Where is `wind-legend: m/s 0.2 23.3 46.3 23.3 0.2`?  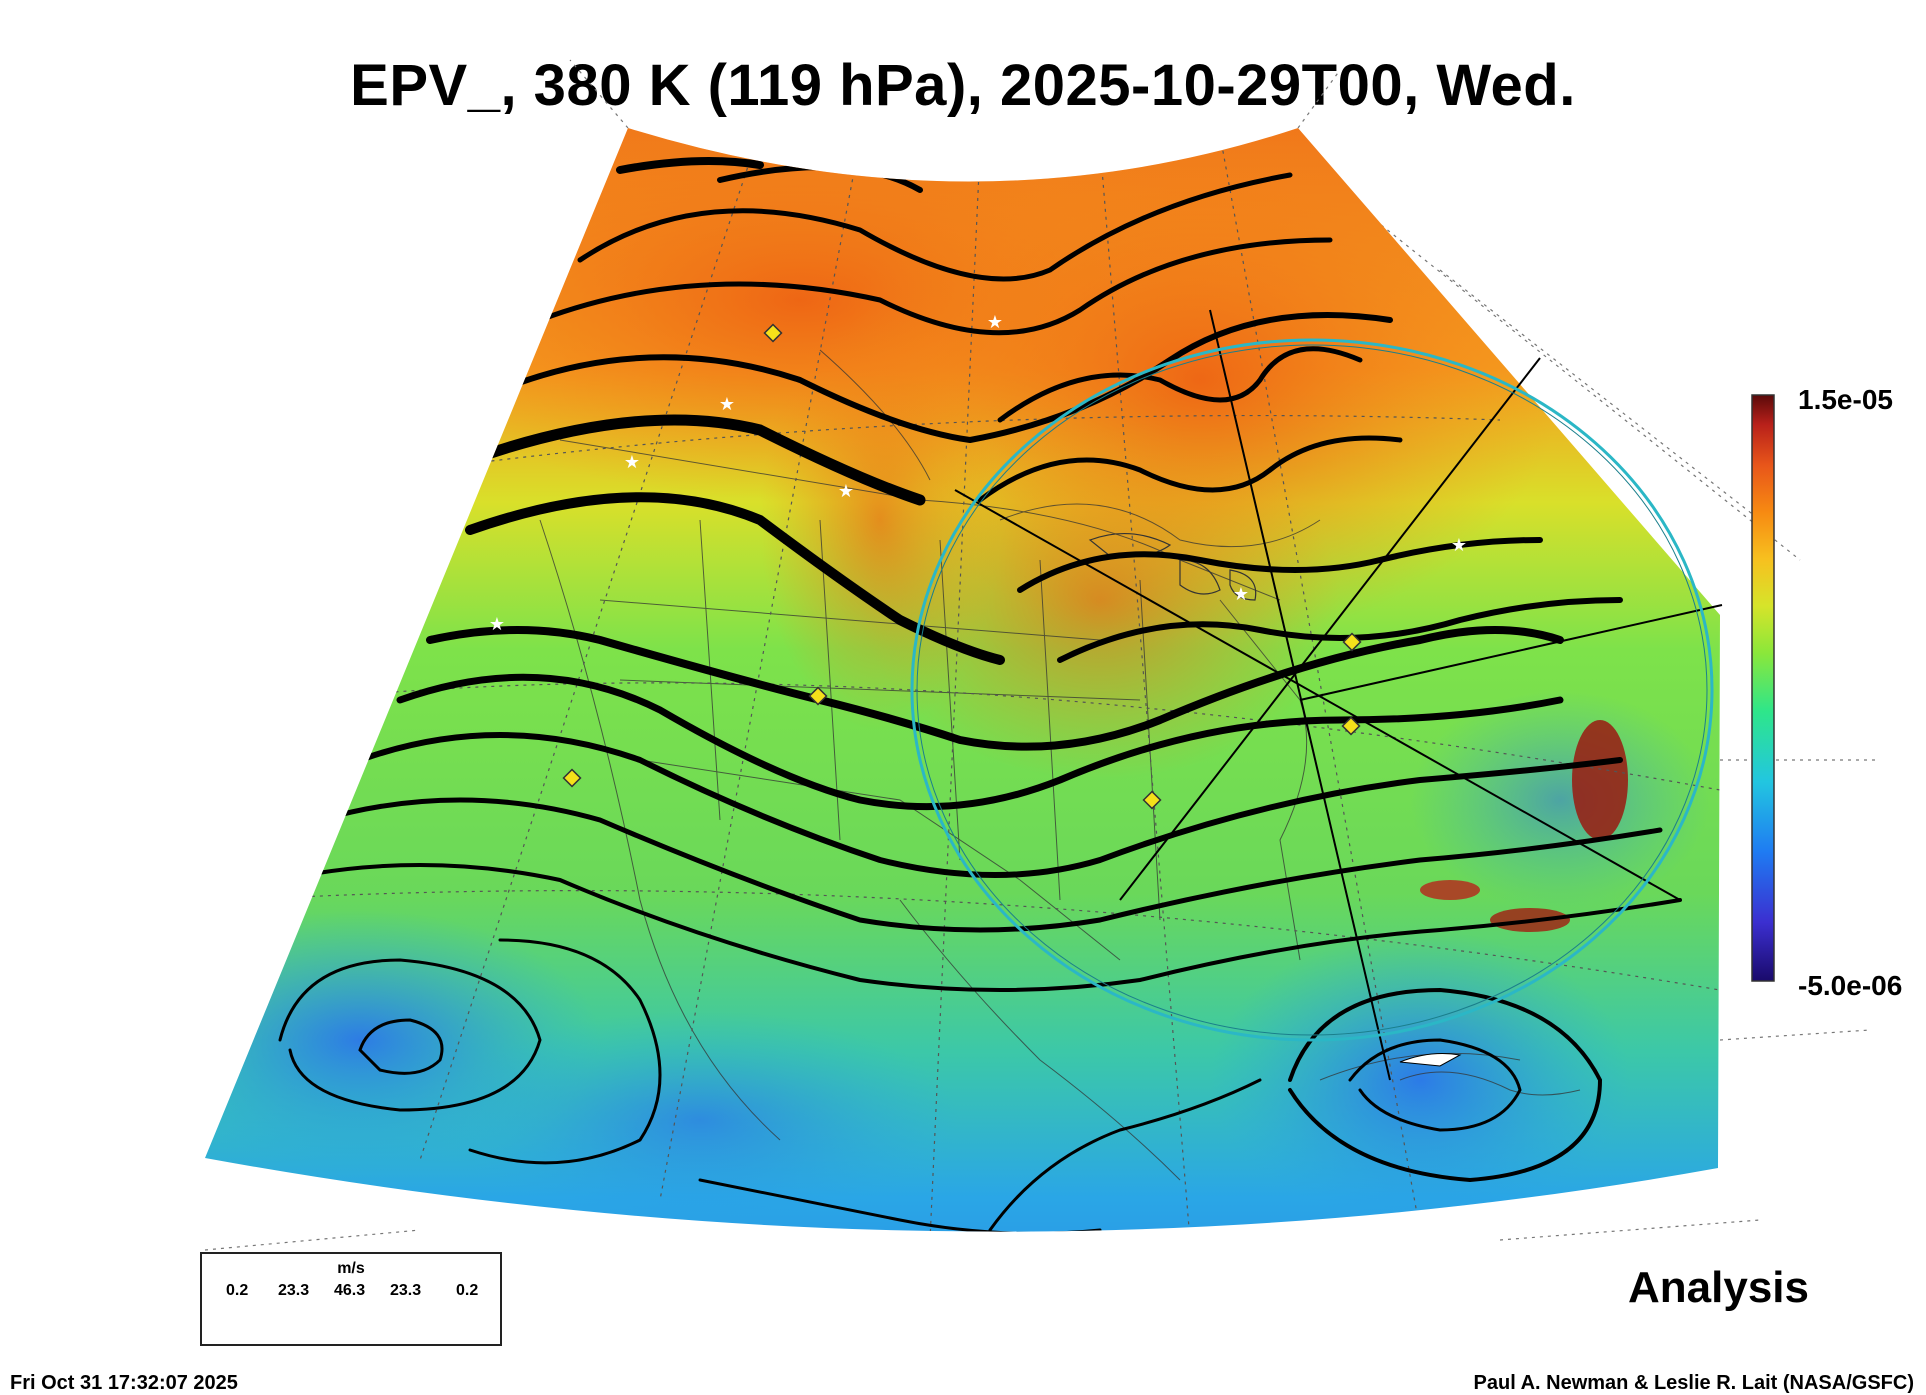 wind-legend: m/s 0.2 23.3 46.3 23.3 0.2 is located at coordinates (351, 1299).